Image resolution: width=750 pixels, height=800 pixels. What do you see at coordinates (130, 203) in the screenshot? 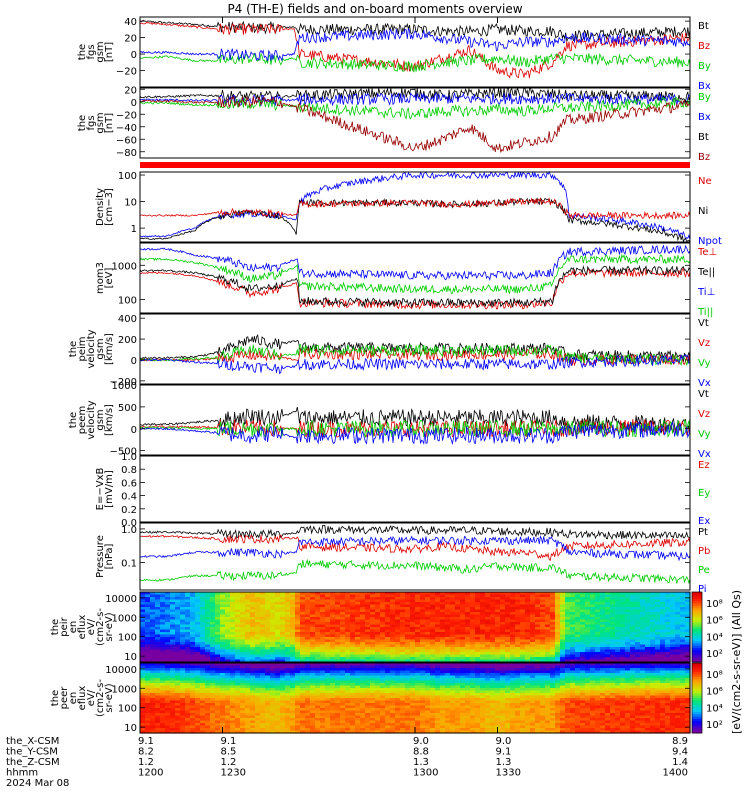
I see `y-tick-label: 10` at bounding box center [130, 203].